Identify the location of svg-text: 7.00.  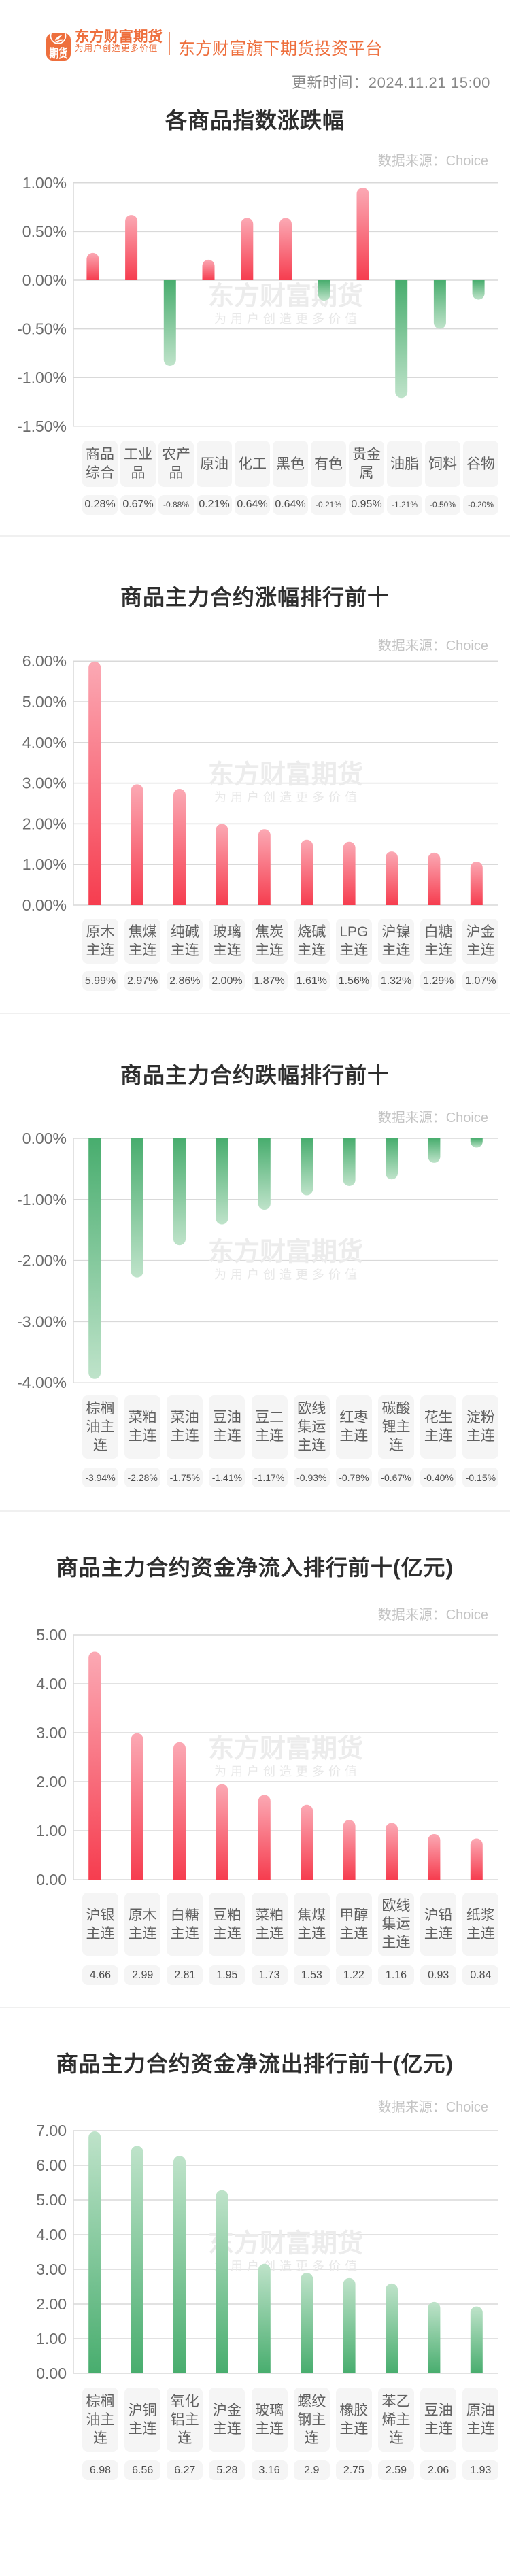
(51, 2130).